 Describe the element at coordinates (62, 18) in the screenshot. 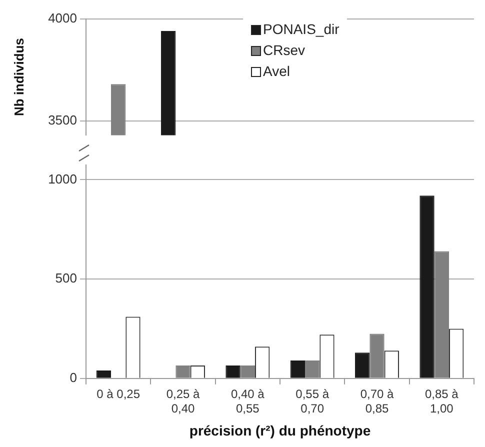

I see `y-tick-label: 4000` at that location.